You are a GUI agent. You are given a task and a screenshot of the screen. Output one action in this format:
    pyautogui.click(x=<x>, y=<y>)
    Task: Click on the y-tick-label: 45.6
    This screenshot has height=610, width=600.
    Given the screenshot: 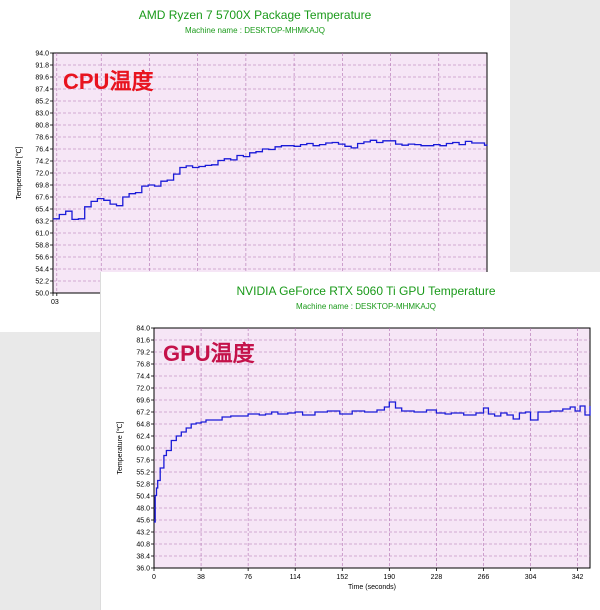 What is the action you would take?
    pyautogui.click(x=143, y=521)
    